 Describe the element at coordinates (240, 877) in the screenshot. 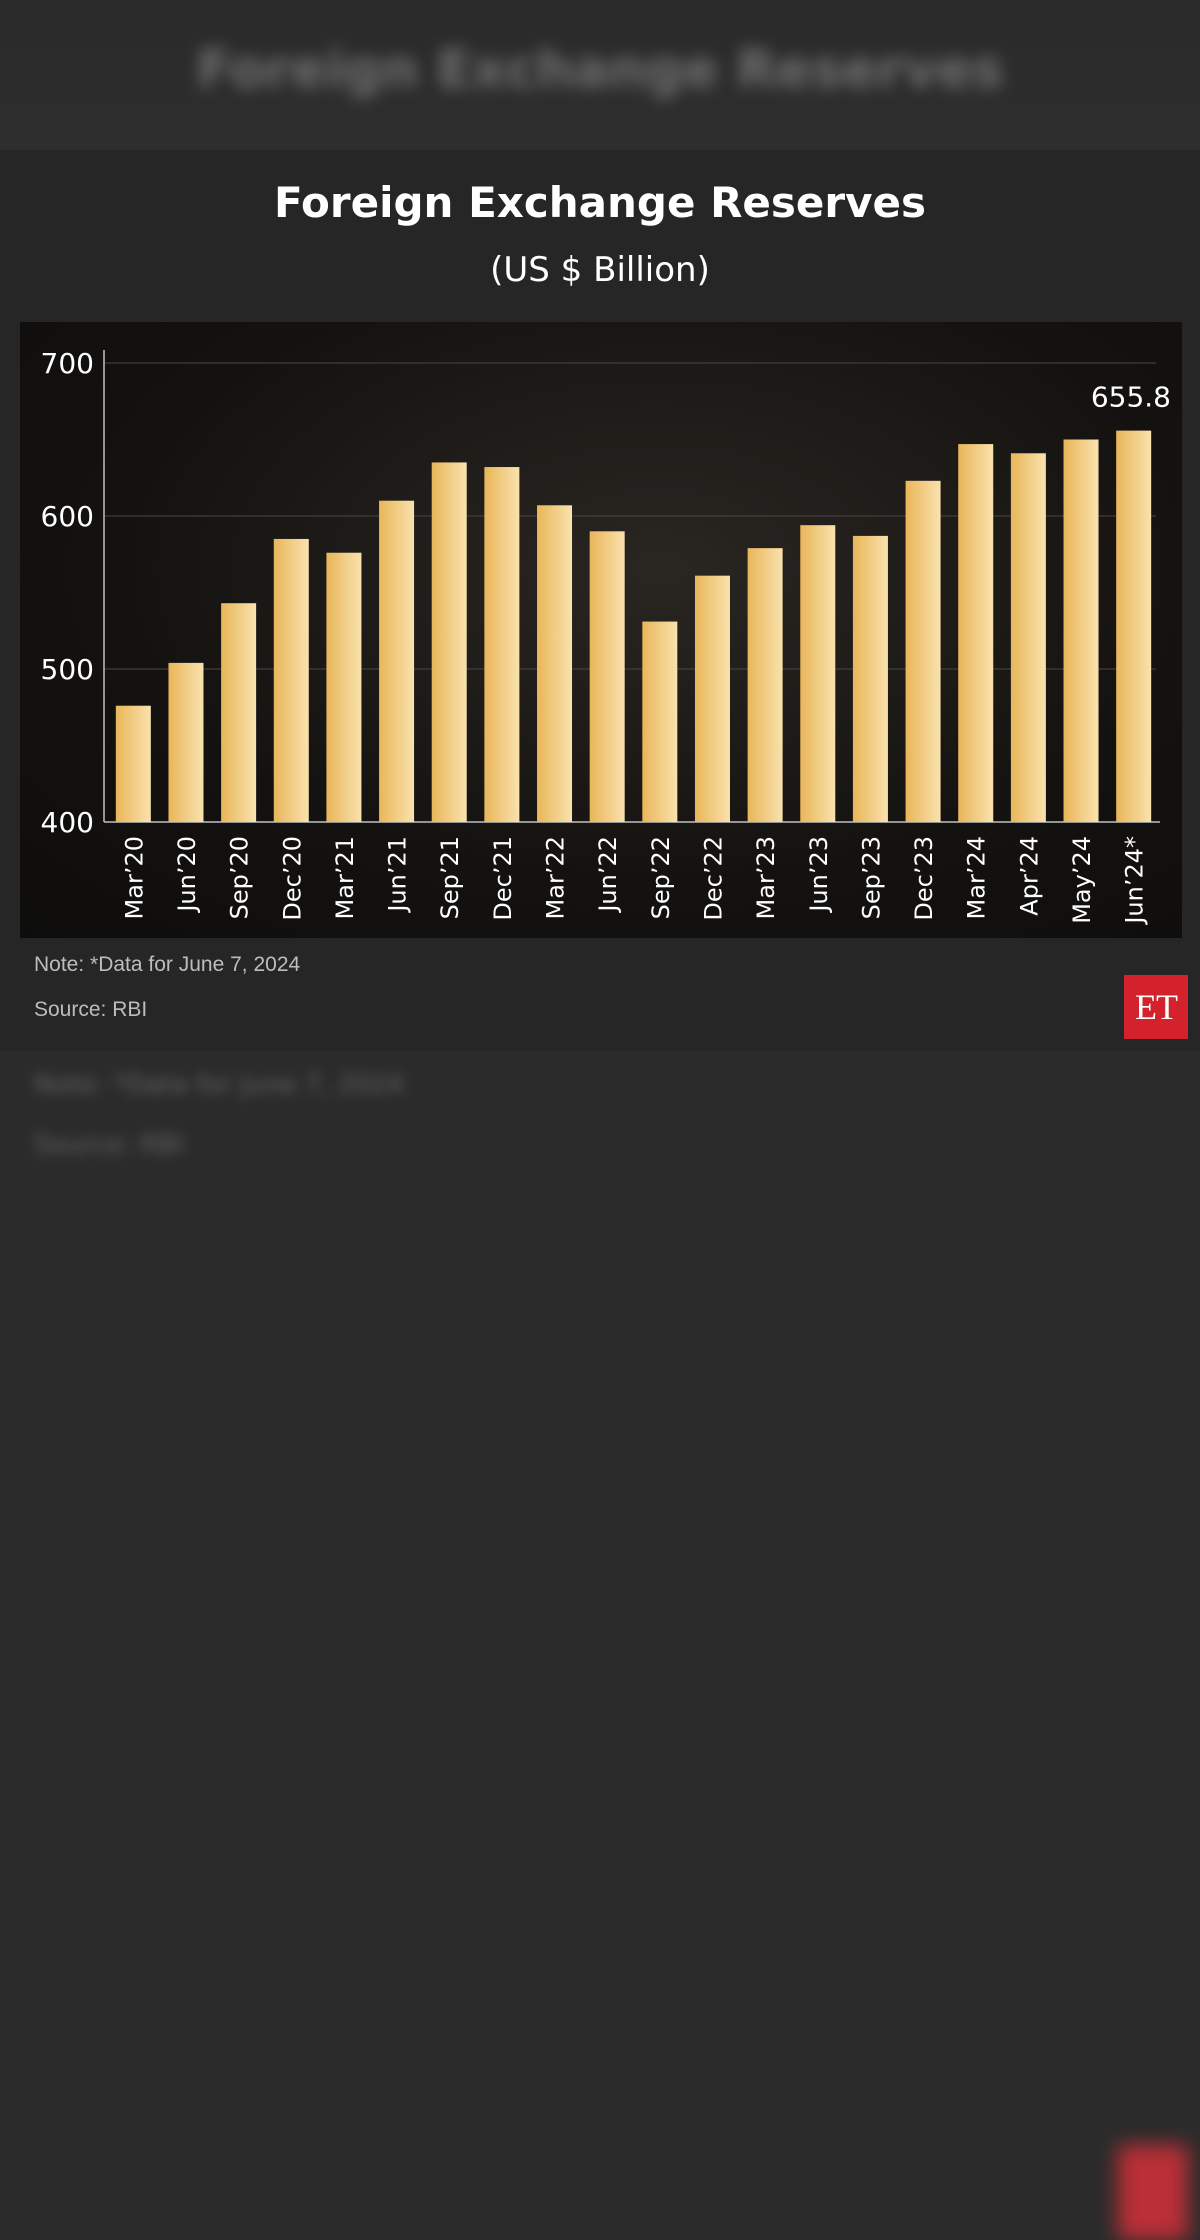

I see `x-tick-label: Sep’20` at that location.